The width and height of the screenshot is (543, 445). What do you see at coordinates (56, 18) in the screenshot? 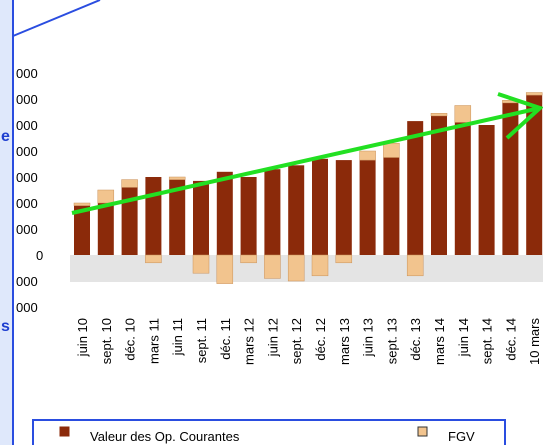
I see `panel-corner` at bounding box center [56, 18].